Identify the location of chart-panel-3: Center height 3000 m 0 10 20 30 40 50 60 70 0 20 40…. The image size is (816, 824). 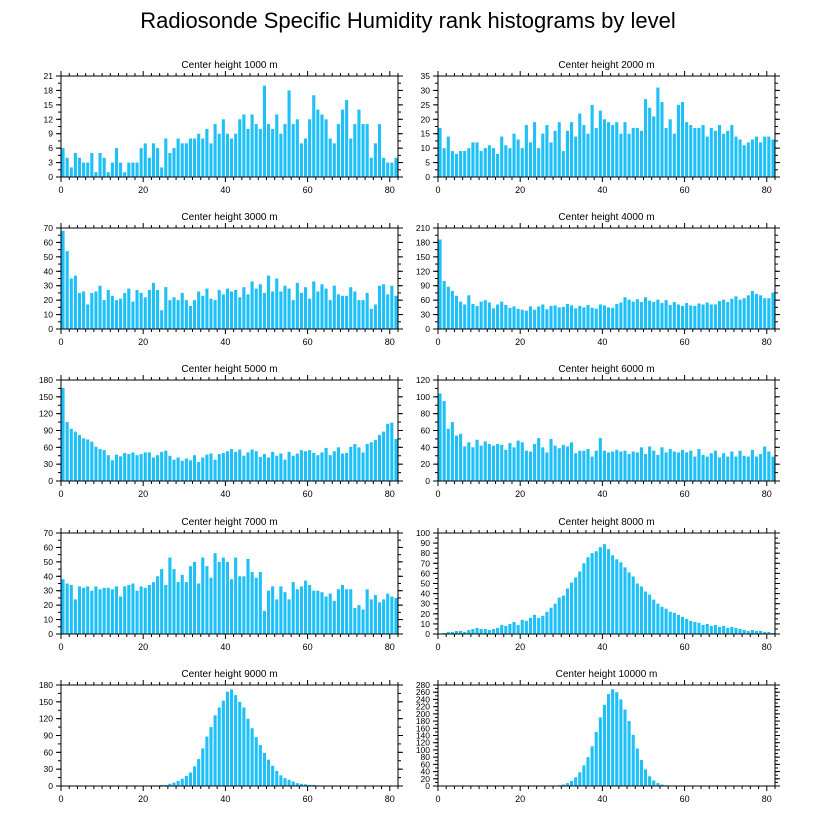
(223, 279).